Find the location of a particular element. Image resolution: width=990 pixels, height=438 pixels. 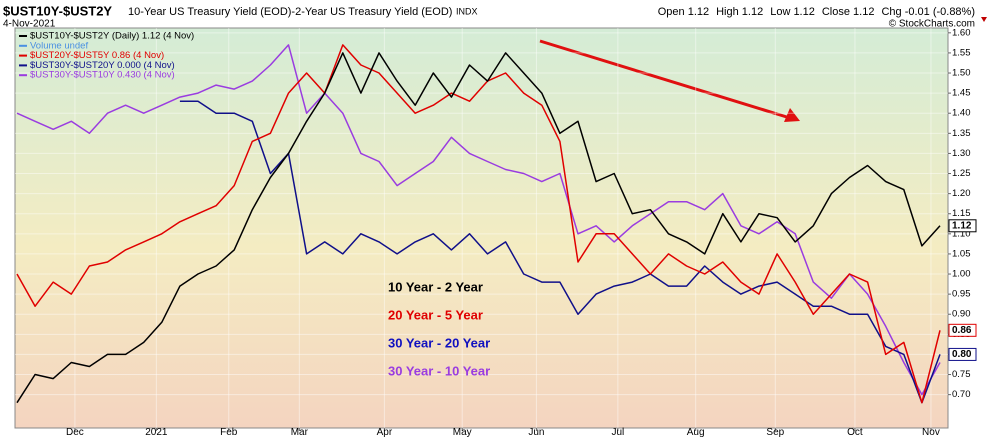

legend-entry: $UST30Y-$UST10Y 0.430 (4 Nov) is located at coordinates (102, 75).